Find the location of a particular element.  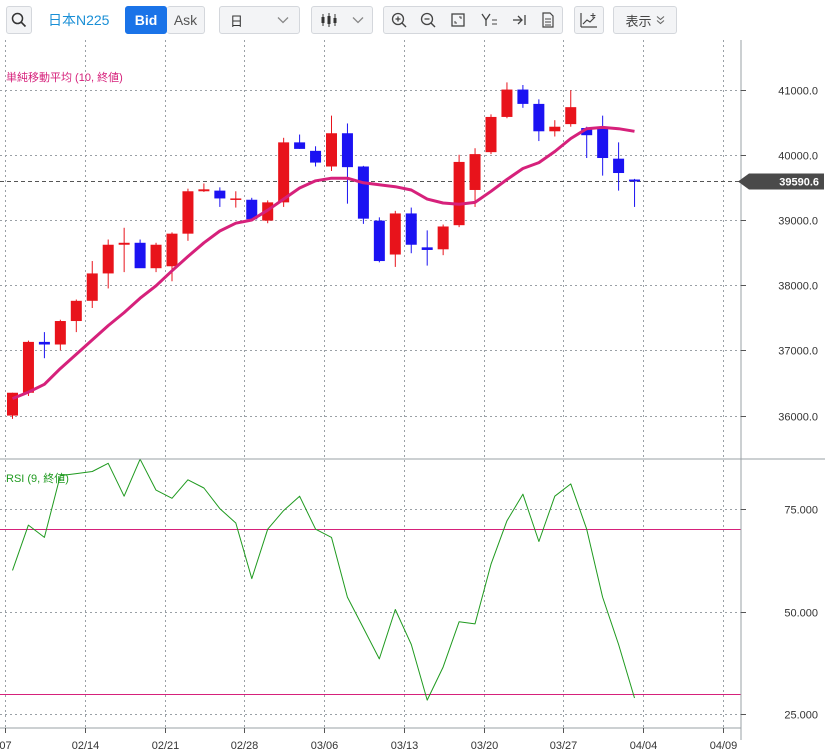

bid-button: Bid is located at coordinates (146, 20).